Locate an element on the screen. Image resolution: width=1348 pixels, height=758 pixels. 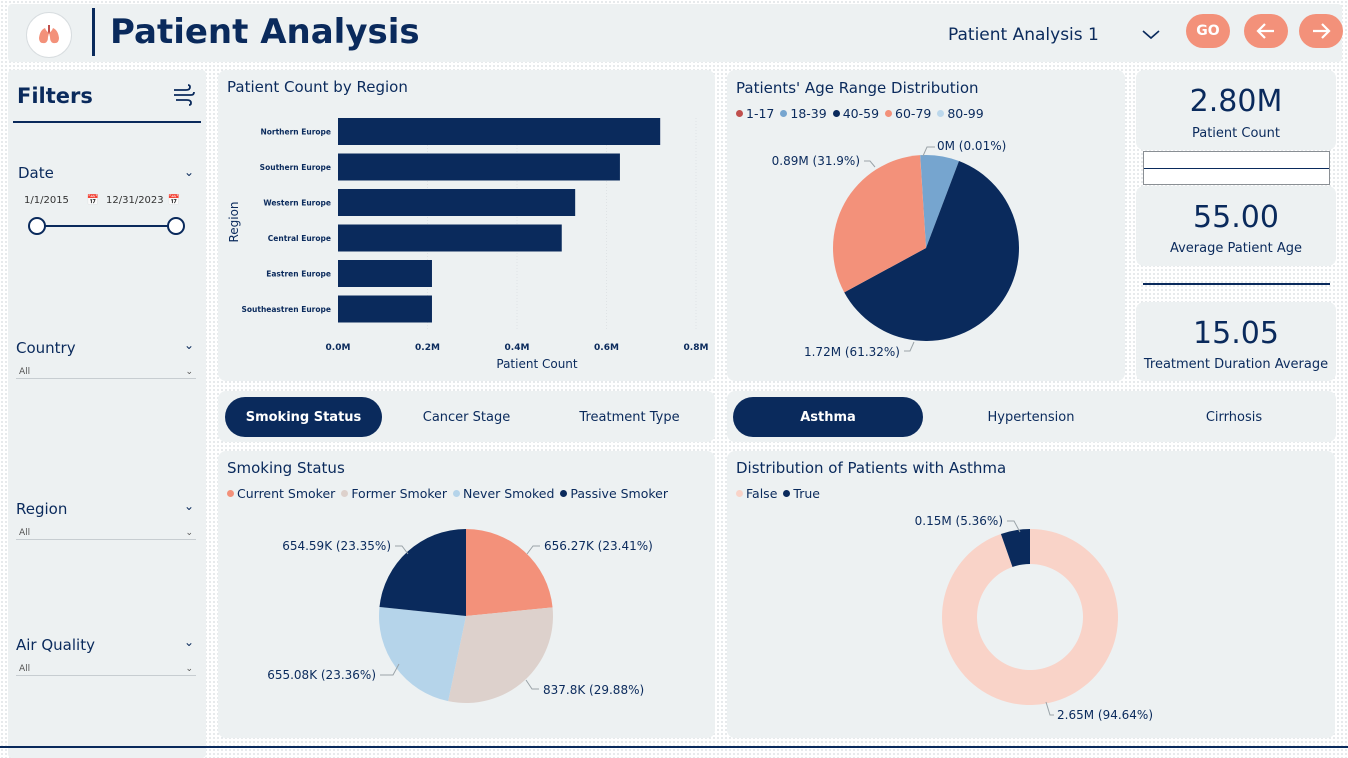
tab-cancer-stage: Cancer Stage is located at coordinates (466, 417).